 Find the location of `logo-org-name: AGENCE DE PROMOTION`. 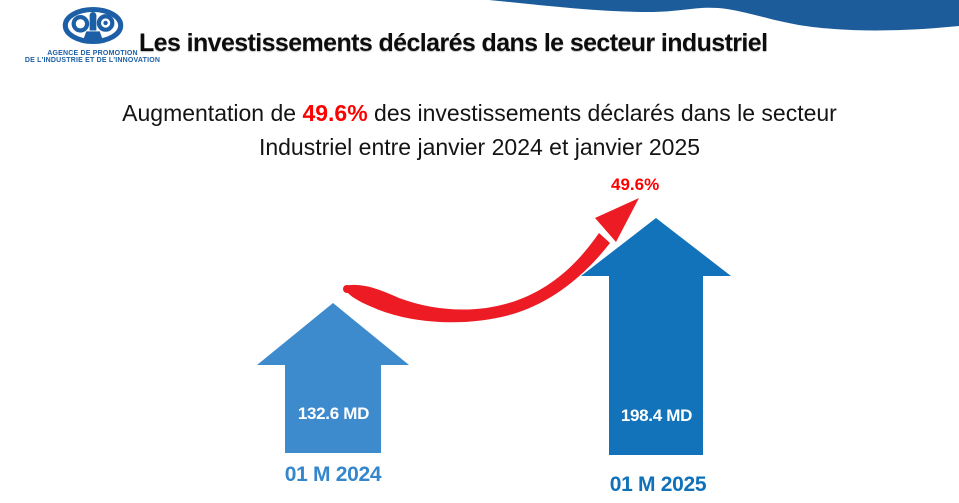

logo-org-name: AGENCE DE PROMOTION is located at coordinates (92, 53).